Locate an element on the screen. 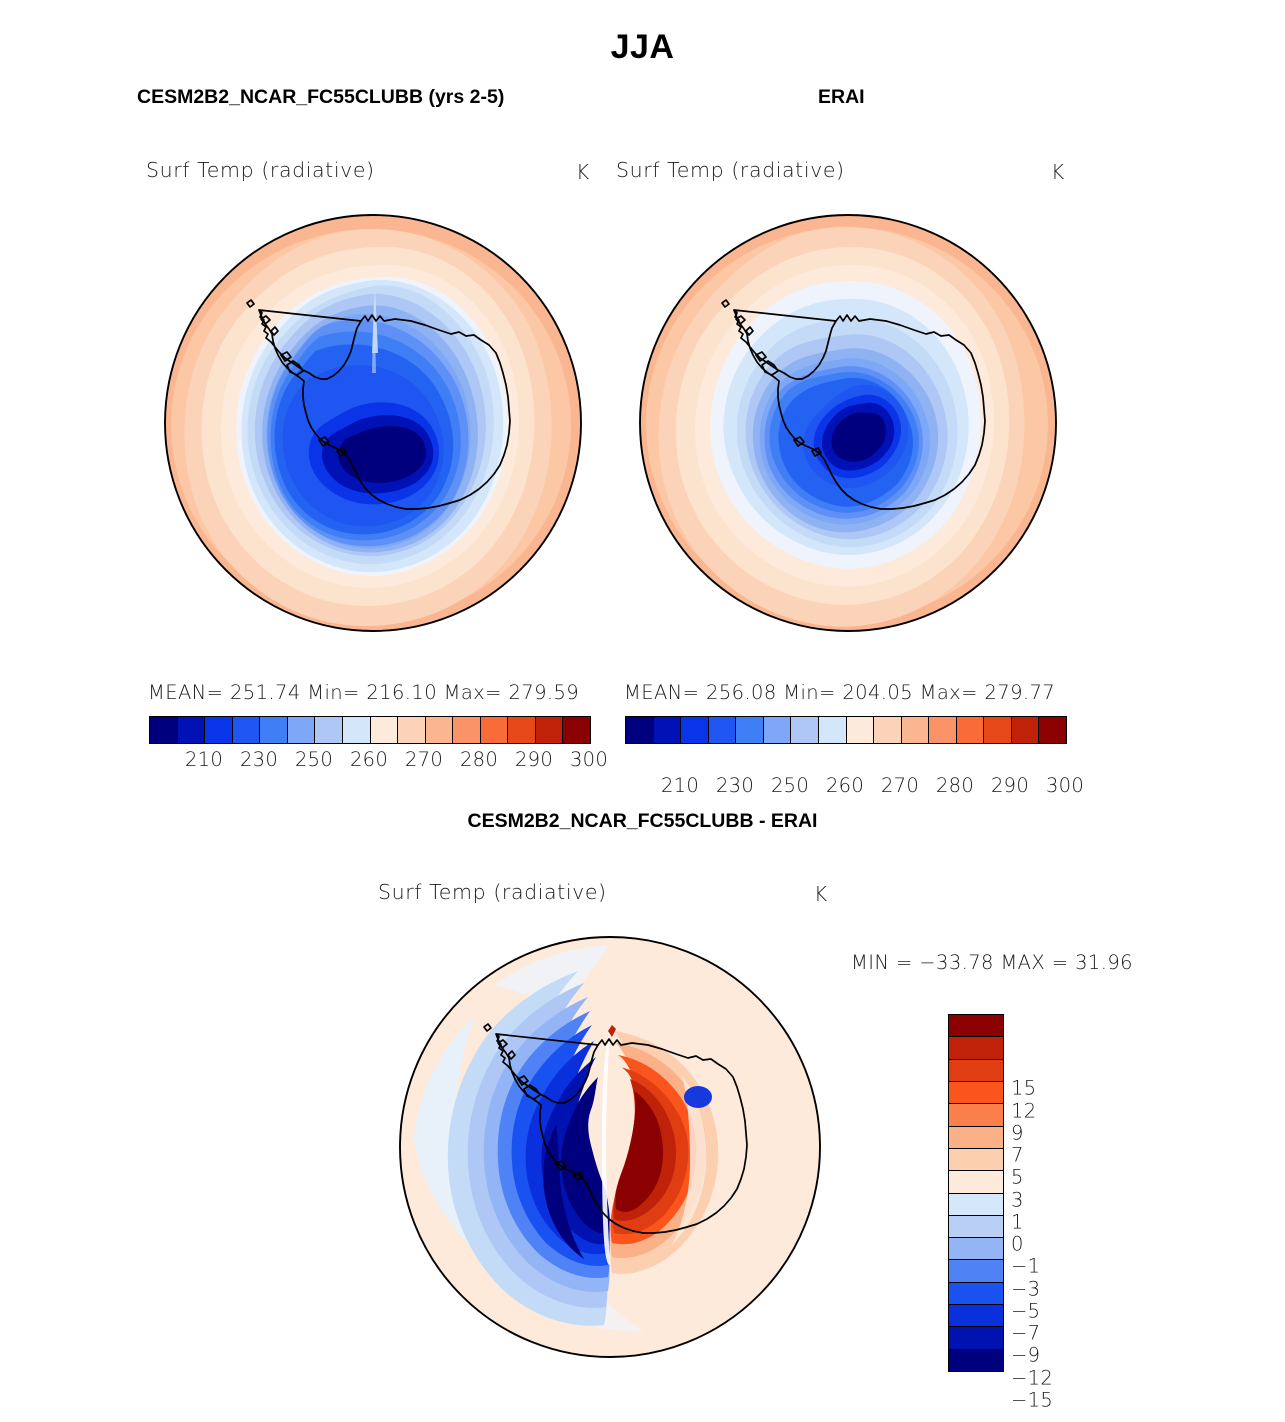 The width and height of the screenshot is (1285, 1422). colorbar-tick-label: 0 is located at coordinates (1017, 1244).